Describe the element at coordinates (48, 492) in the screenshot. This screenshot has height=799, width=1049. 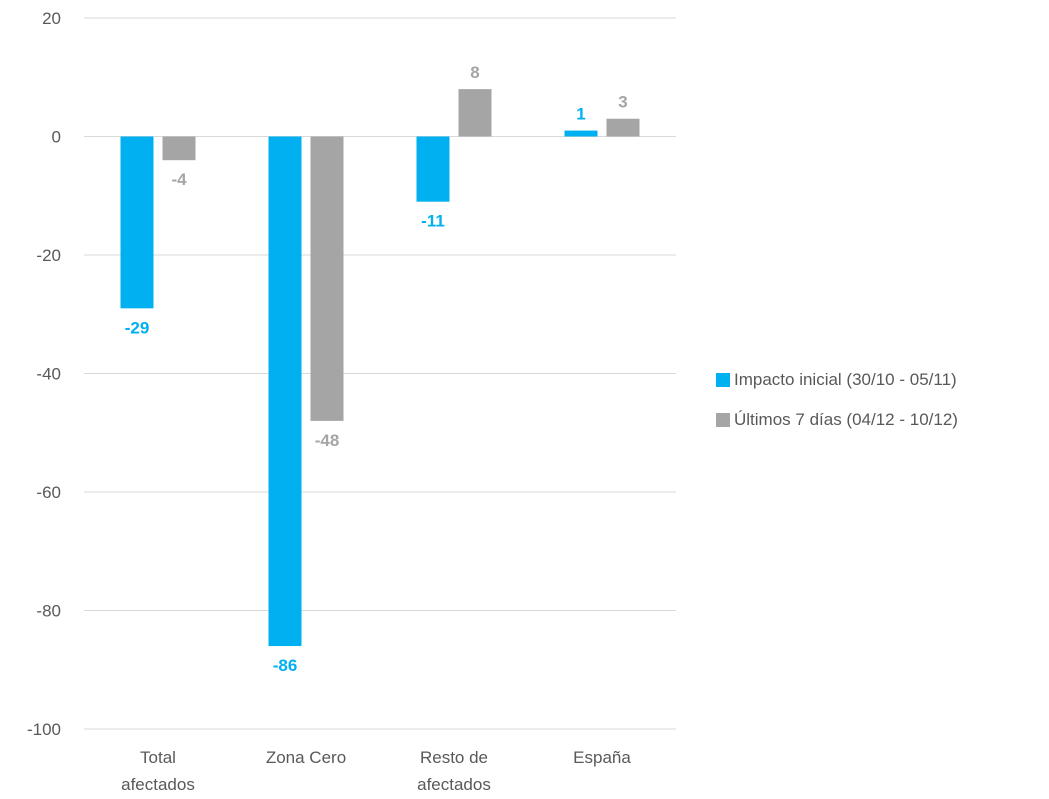
I see `y-tick-label: -60` at that location.